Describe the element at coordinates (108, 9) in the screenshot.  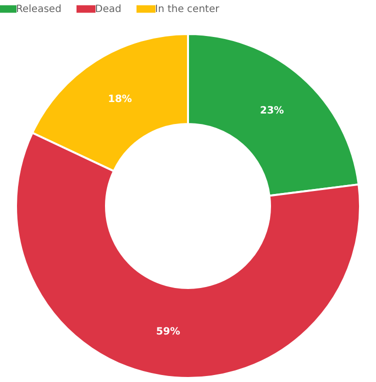
I see `legend-label: Dead` at that location.